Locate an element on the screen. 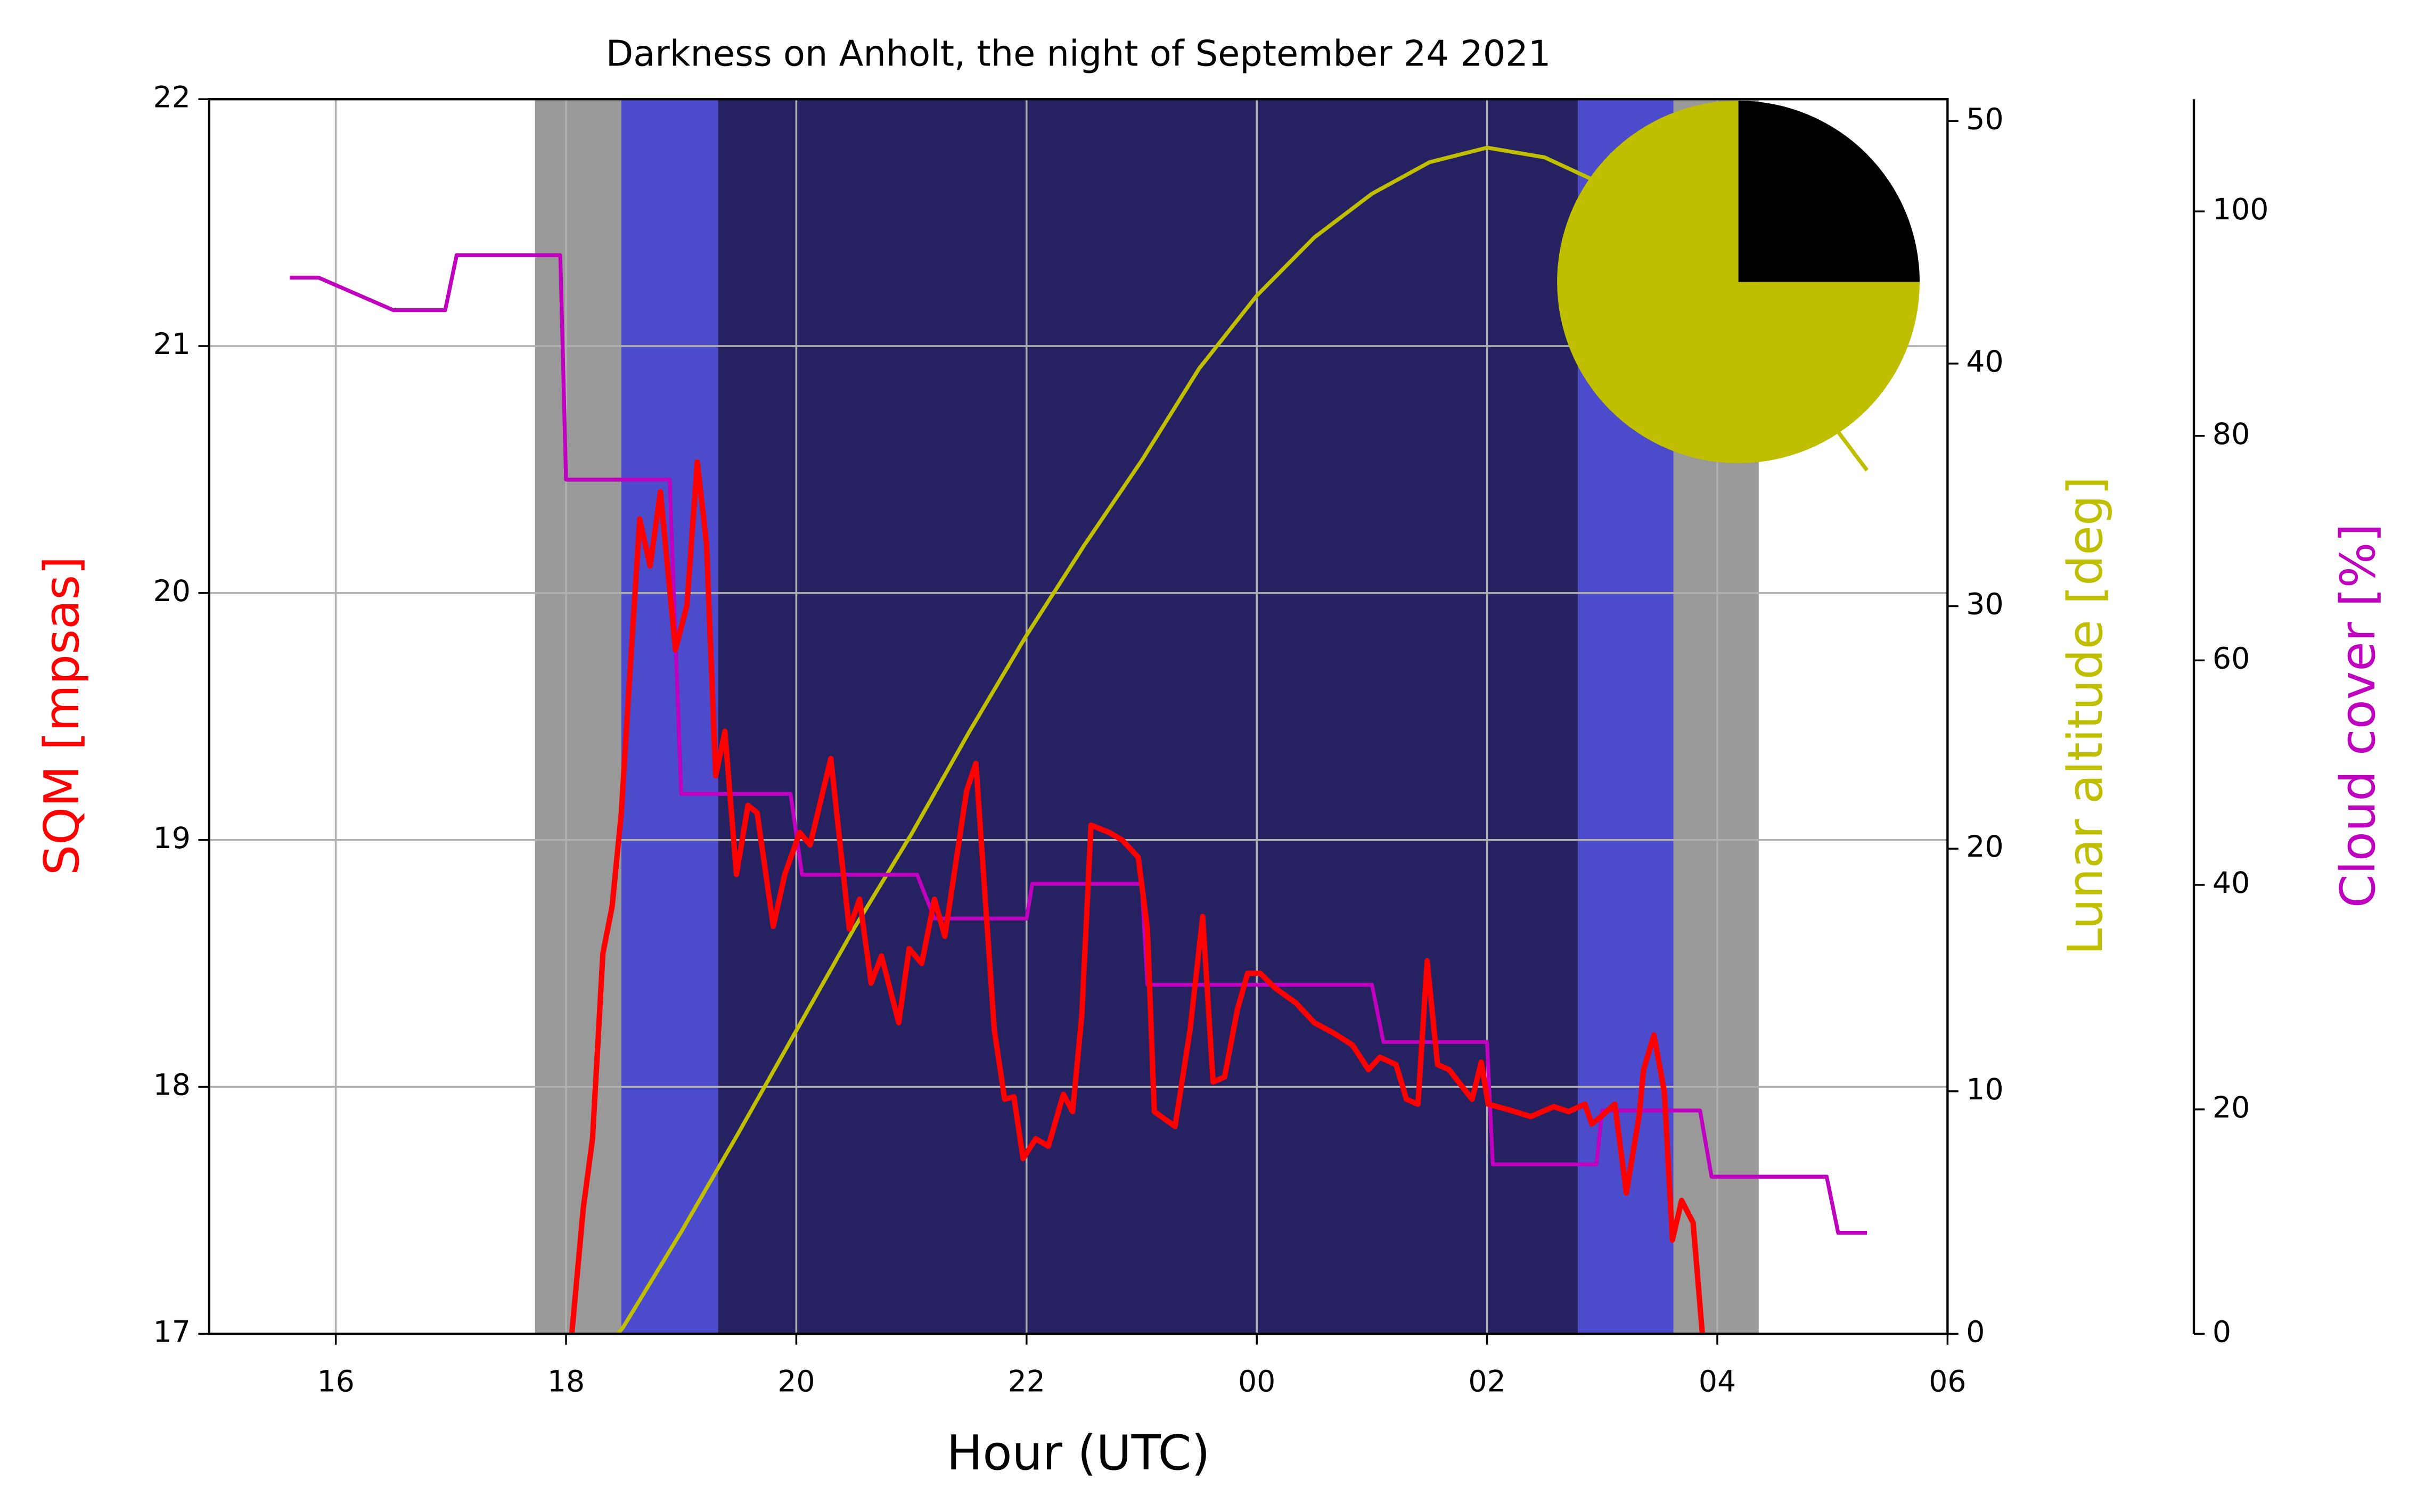 The height and width of the screenshot is (1512, 2417). y-tick-label: 100 is located at coordinates (2241, 210).